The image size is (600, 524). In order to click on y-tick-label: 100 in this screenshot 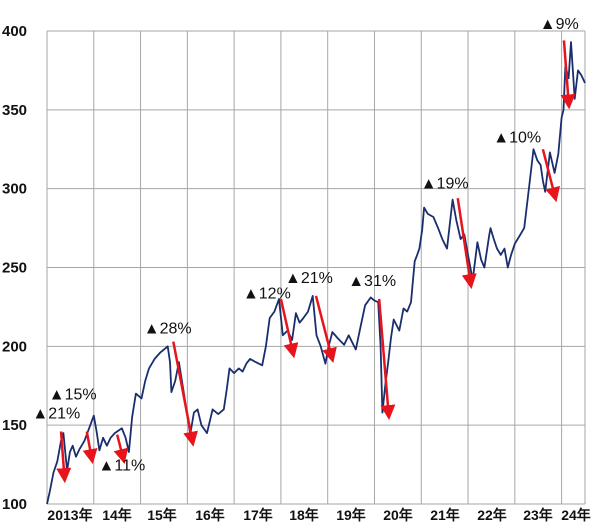, I will do `click(14, 504)`.